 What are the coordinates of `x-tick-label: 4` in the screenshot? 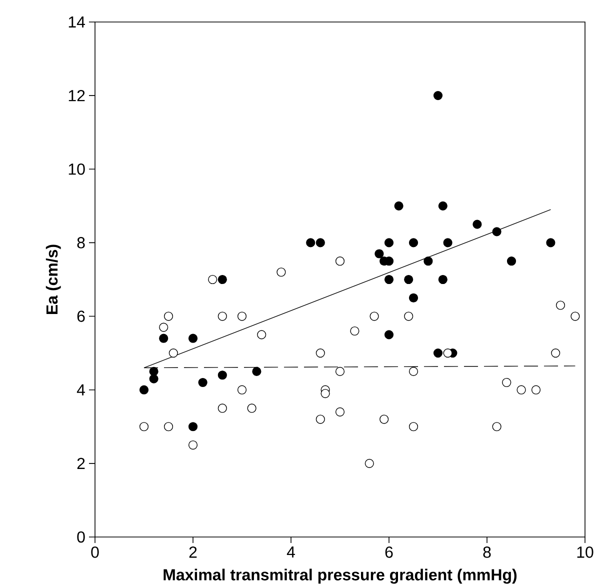 It's located at (290, 552).